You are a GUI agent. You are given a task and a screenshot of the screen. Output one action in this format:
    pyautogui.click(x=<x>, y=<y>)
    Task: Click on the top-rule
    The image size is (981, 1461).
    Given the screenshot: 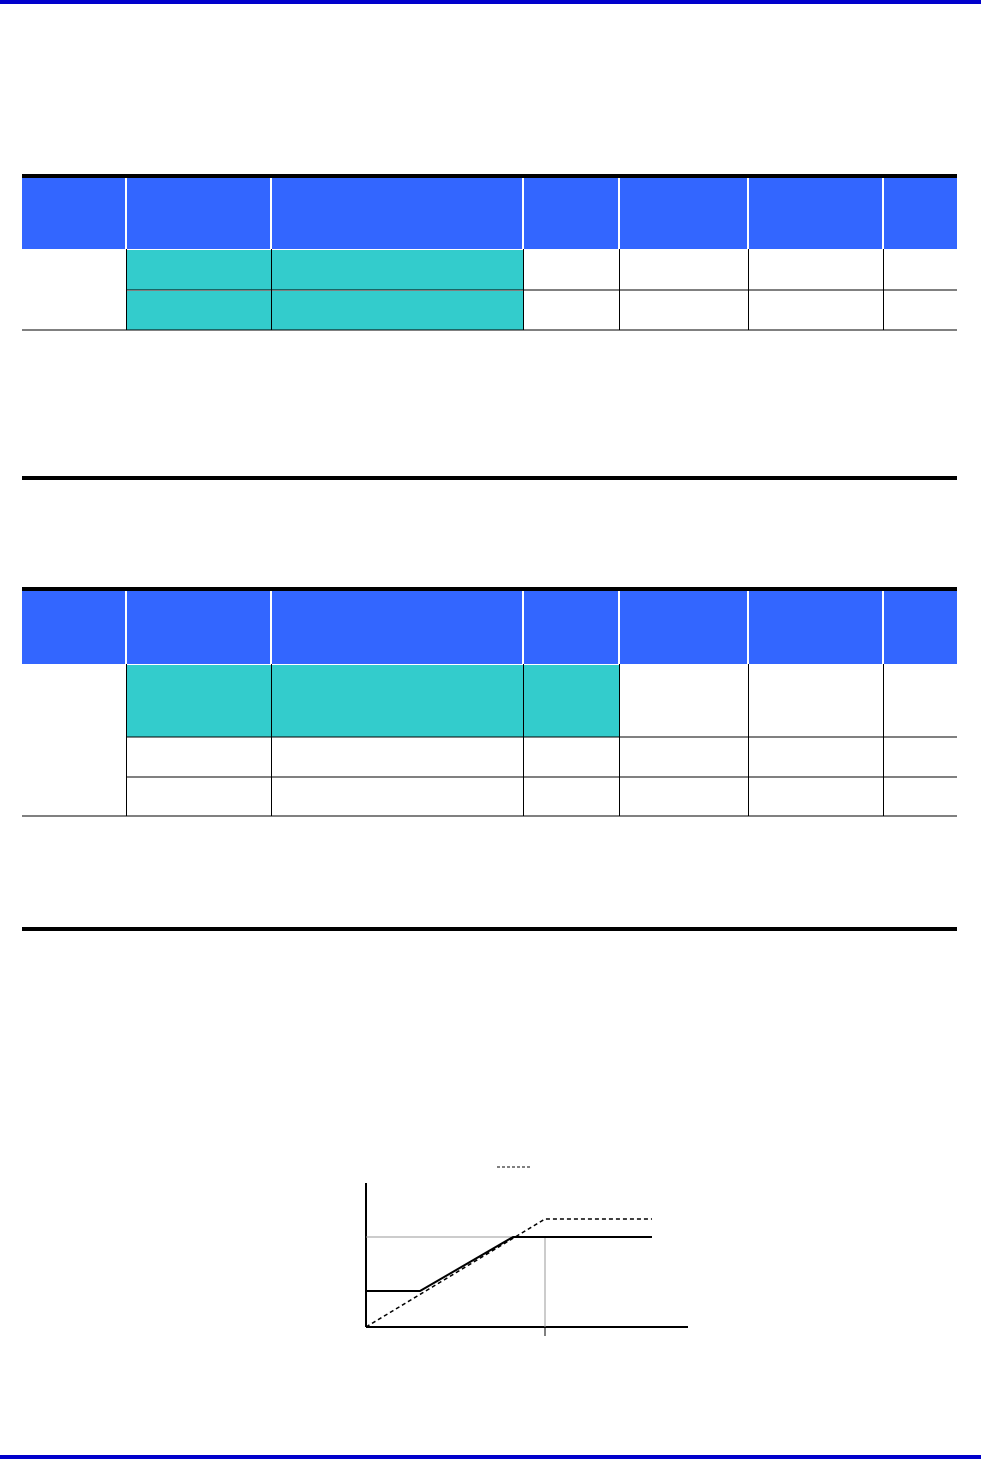 What is the action you would take?
    pyautogui.click(x=490, y=2)
    